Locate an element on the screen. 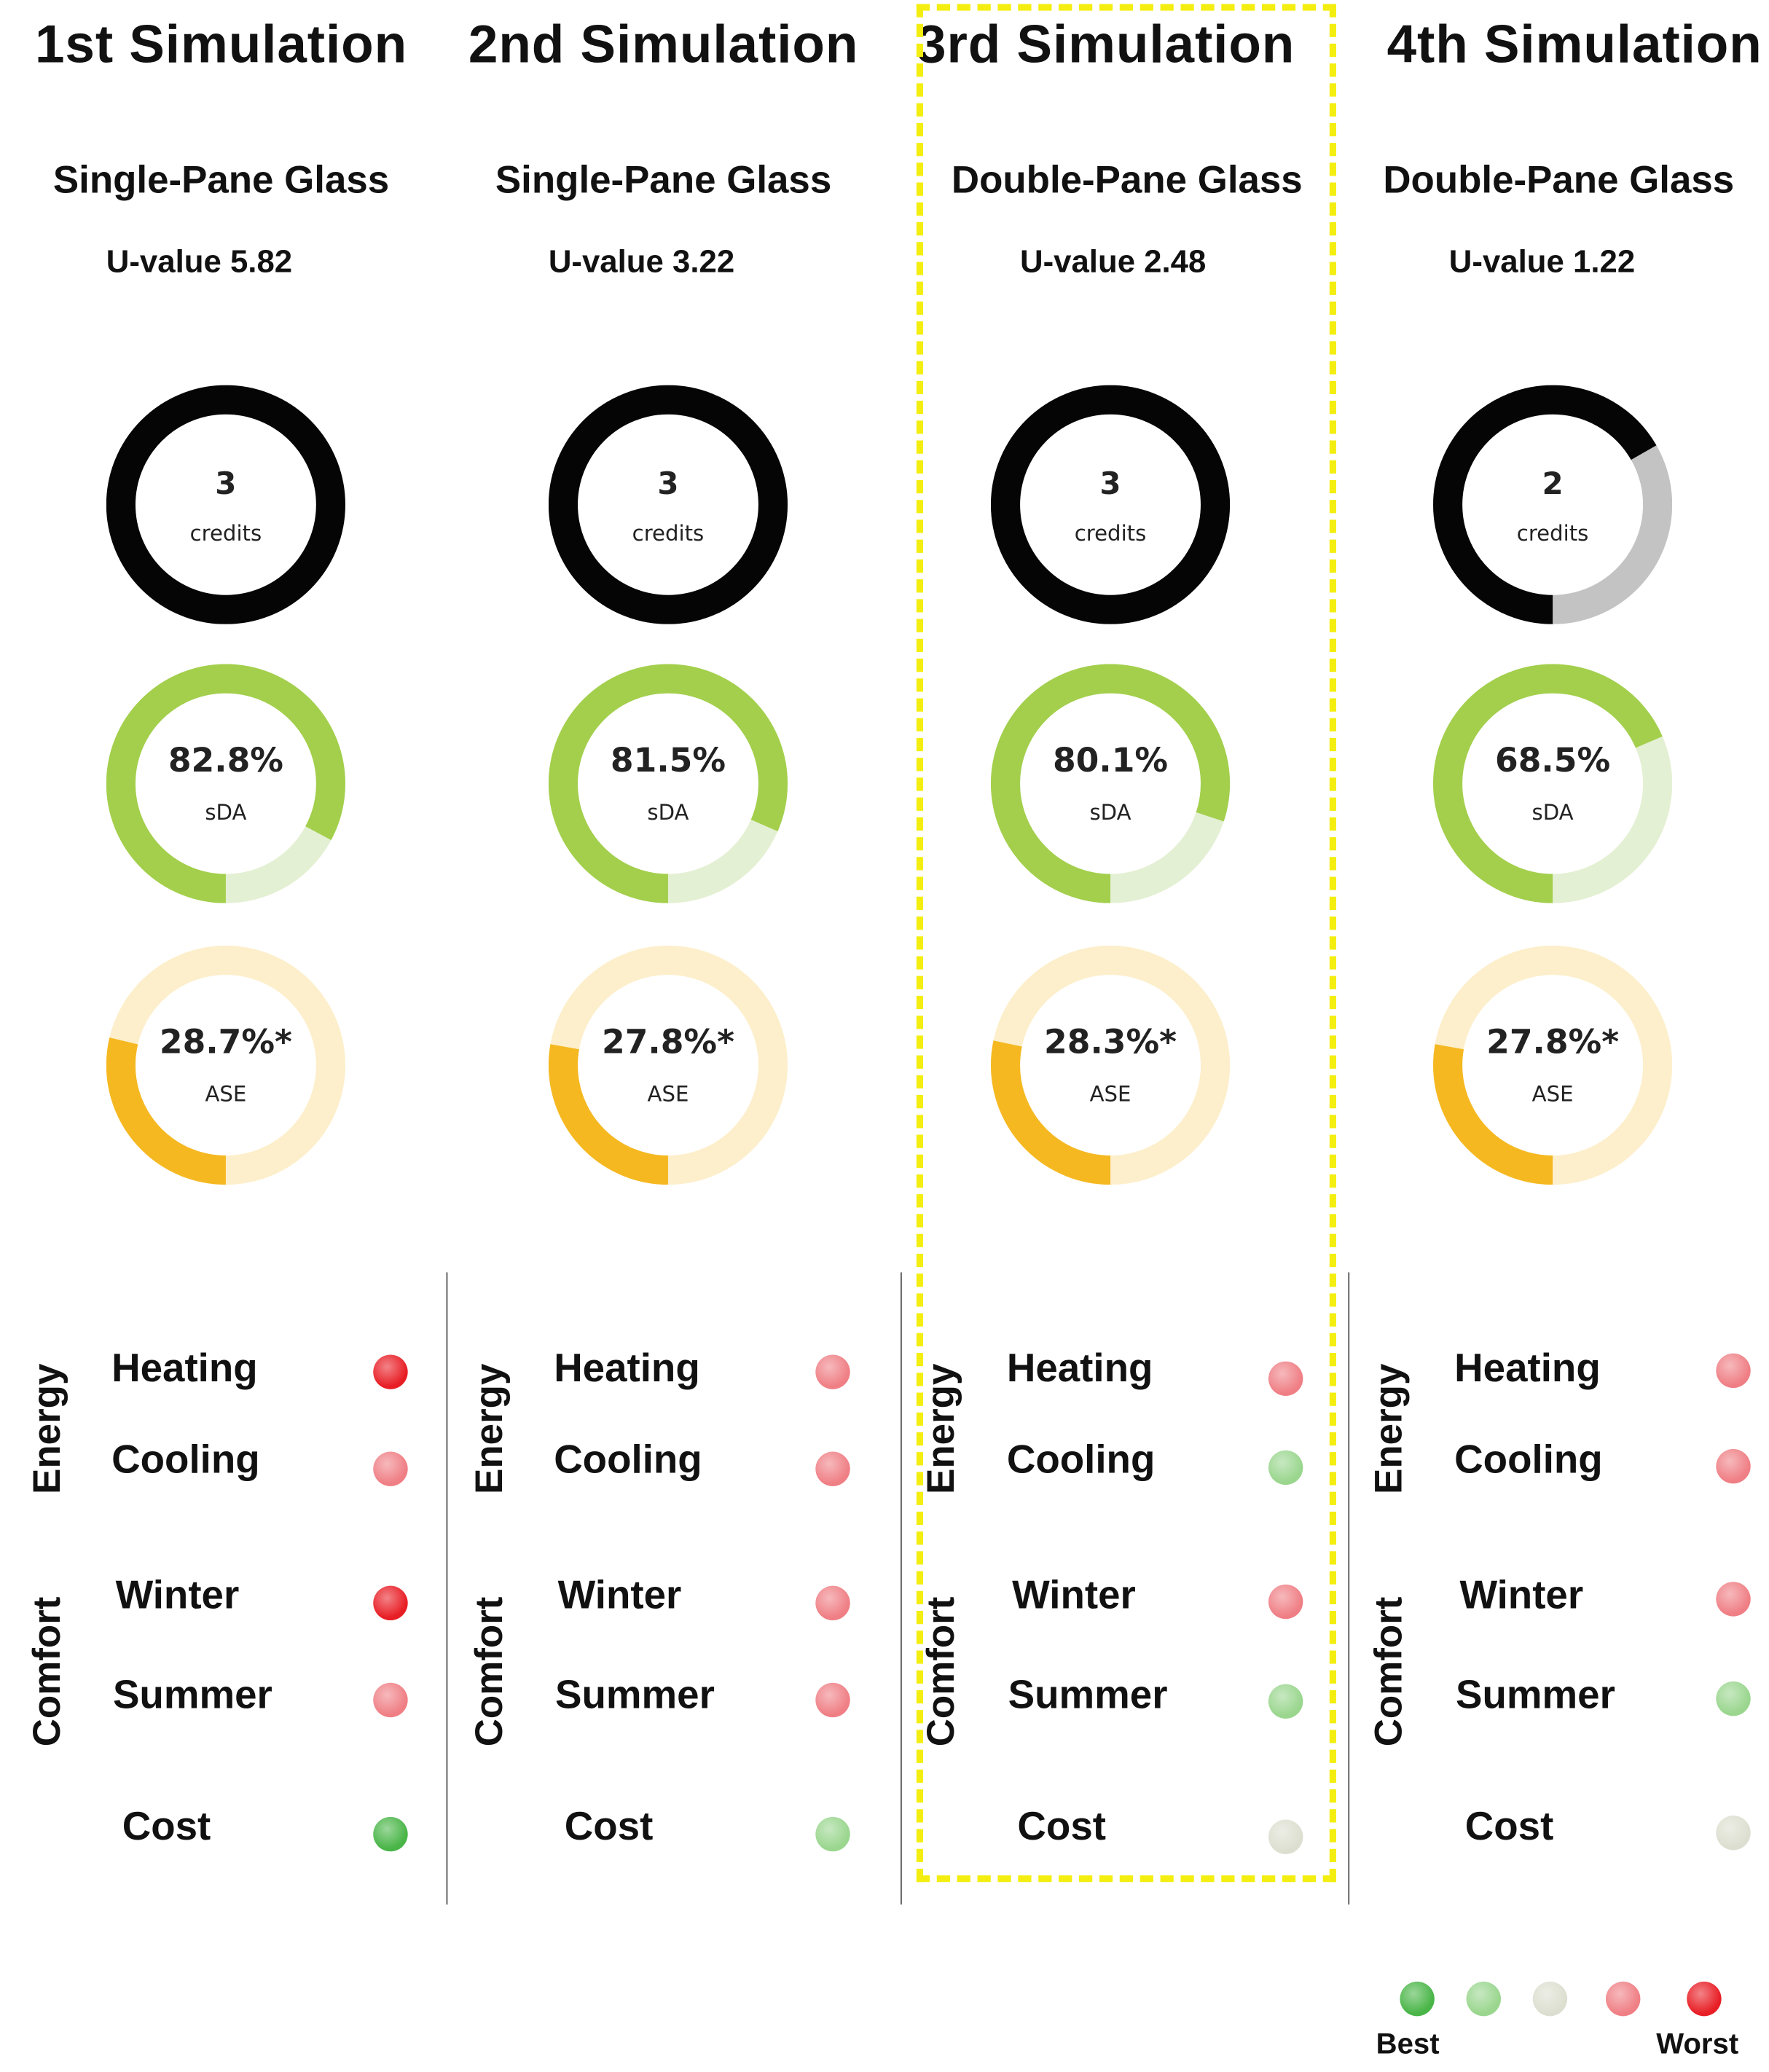 The width and height of the screenshot is (1769, 2072). glass-type: Single-Pane Glass is located at coordinates (221, 181).